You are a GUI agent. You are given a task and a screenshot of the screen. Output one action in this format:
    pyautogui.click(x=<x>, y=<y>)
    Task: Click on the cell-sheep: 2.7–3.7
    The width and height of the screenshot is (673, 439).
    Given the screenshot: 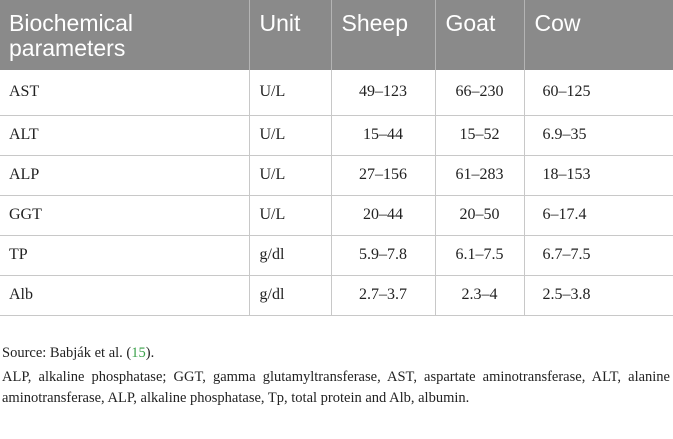 What is the action you would take?
    pyautogui.click(x=382, y=295)
    